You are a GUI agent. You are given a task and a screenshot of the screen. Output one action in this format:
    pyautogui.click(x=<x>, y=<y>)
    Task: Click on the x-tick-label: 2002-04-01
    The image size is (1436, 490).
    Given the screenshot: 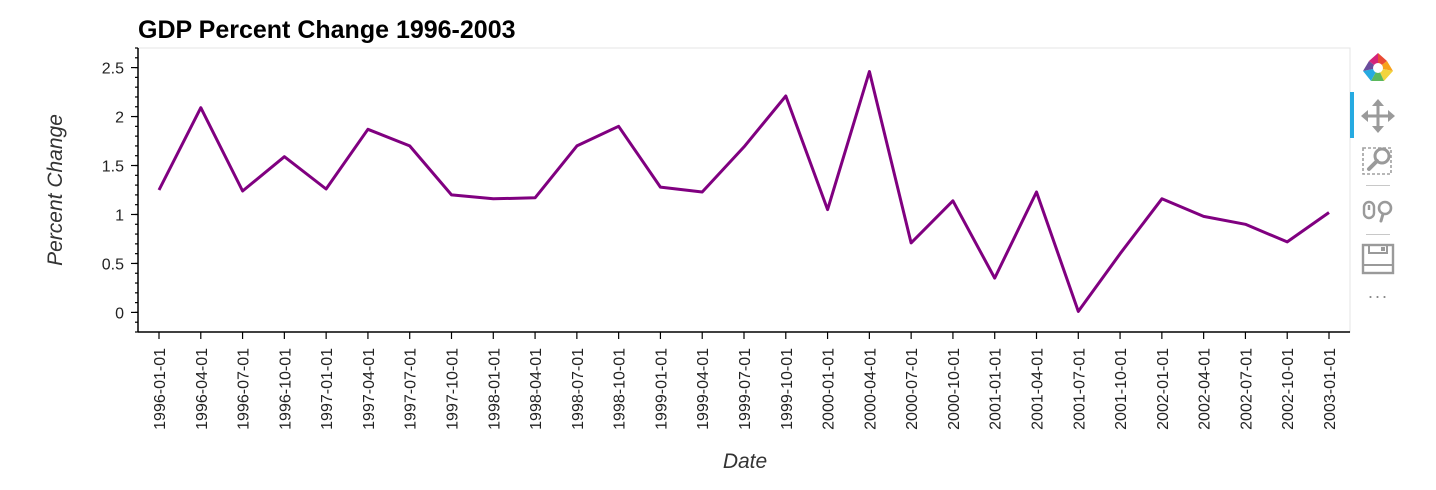 What is the action you would take?
    pyautogui.click(x=1205, y=389)
    